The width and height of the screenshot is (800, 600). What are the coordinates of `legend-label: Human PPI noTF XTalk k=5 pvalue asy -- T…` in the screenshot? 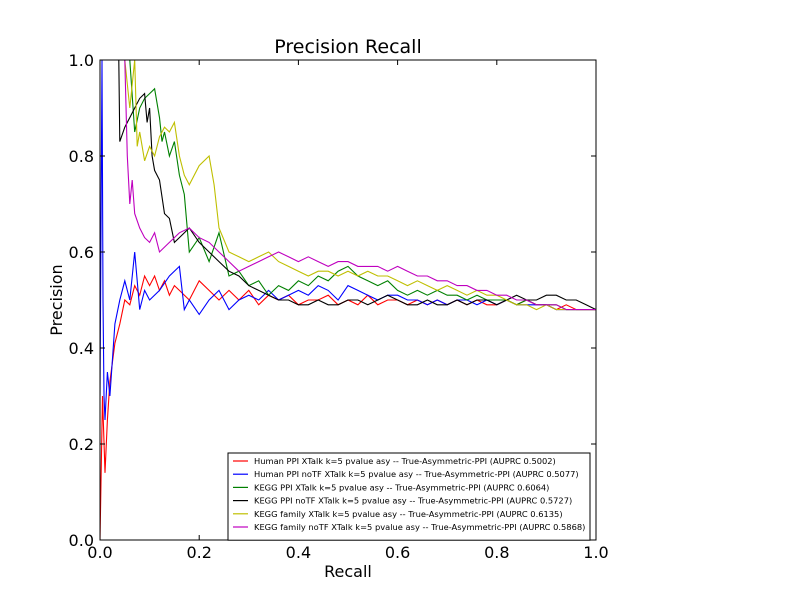 It's located at (416, 474).